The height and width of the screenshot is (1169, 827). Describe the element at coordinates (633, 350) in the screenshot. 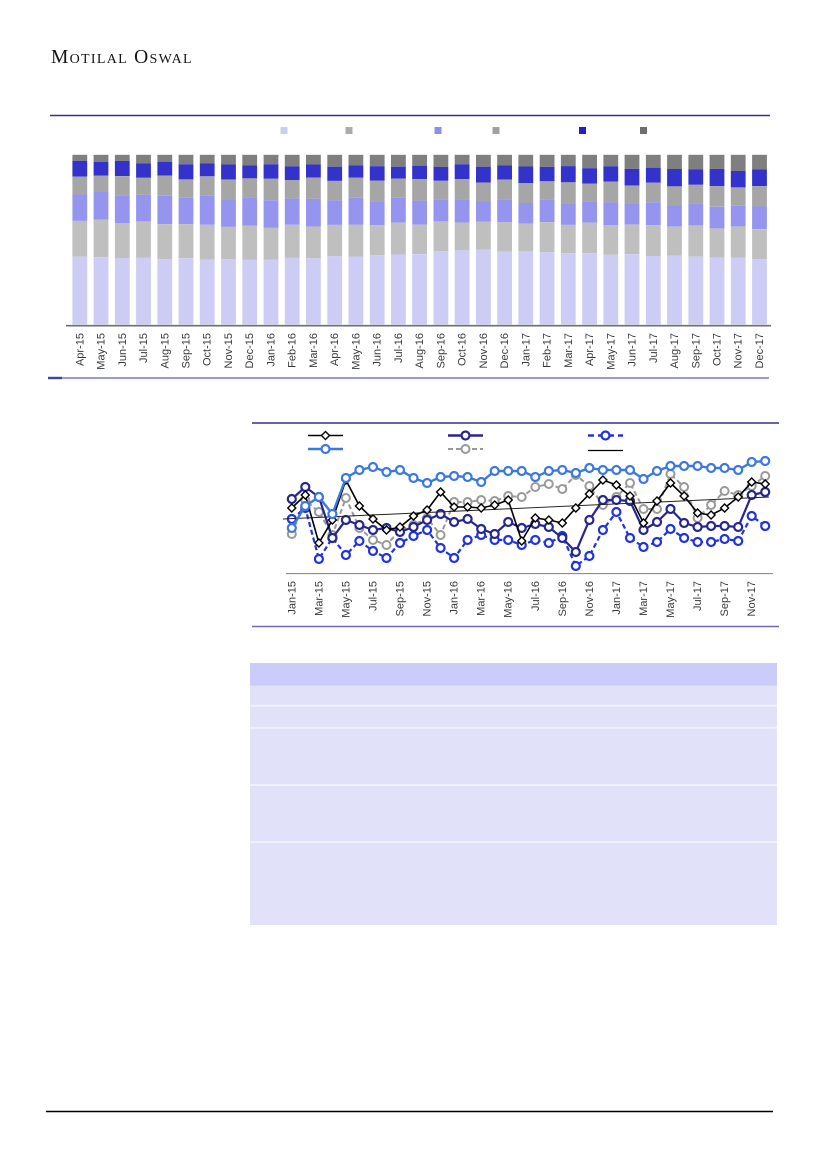

I see `svg-text: Jun-17` at that location.